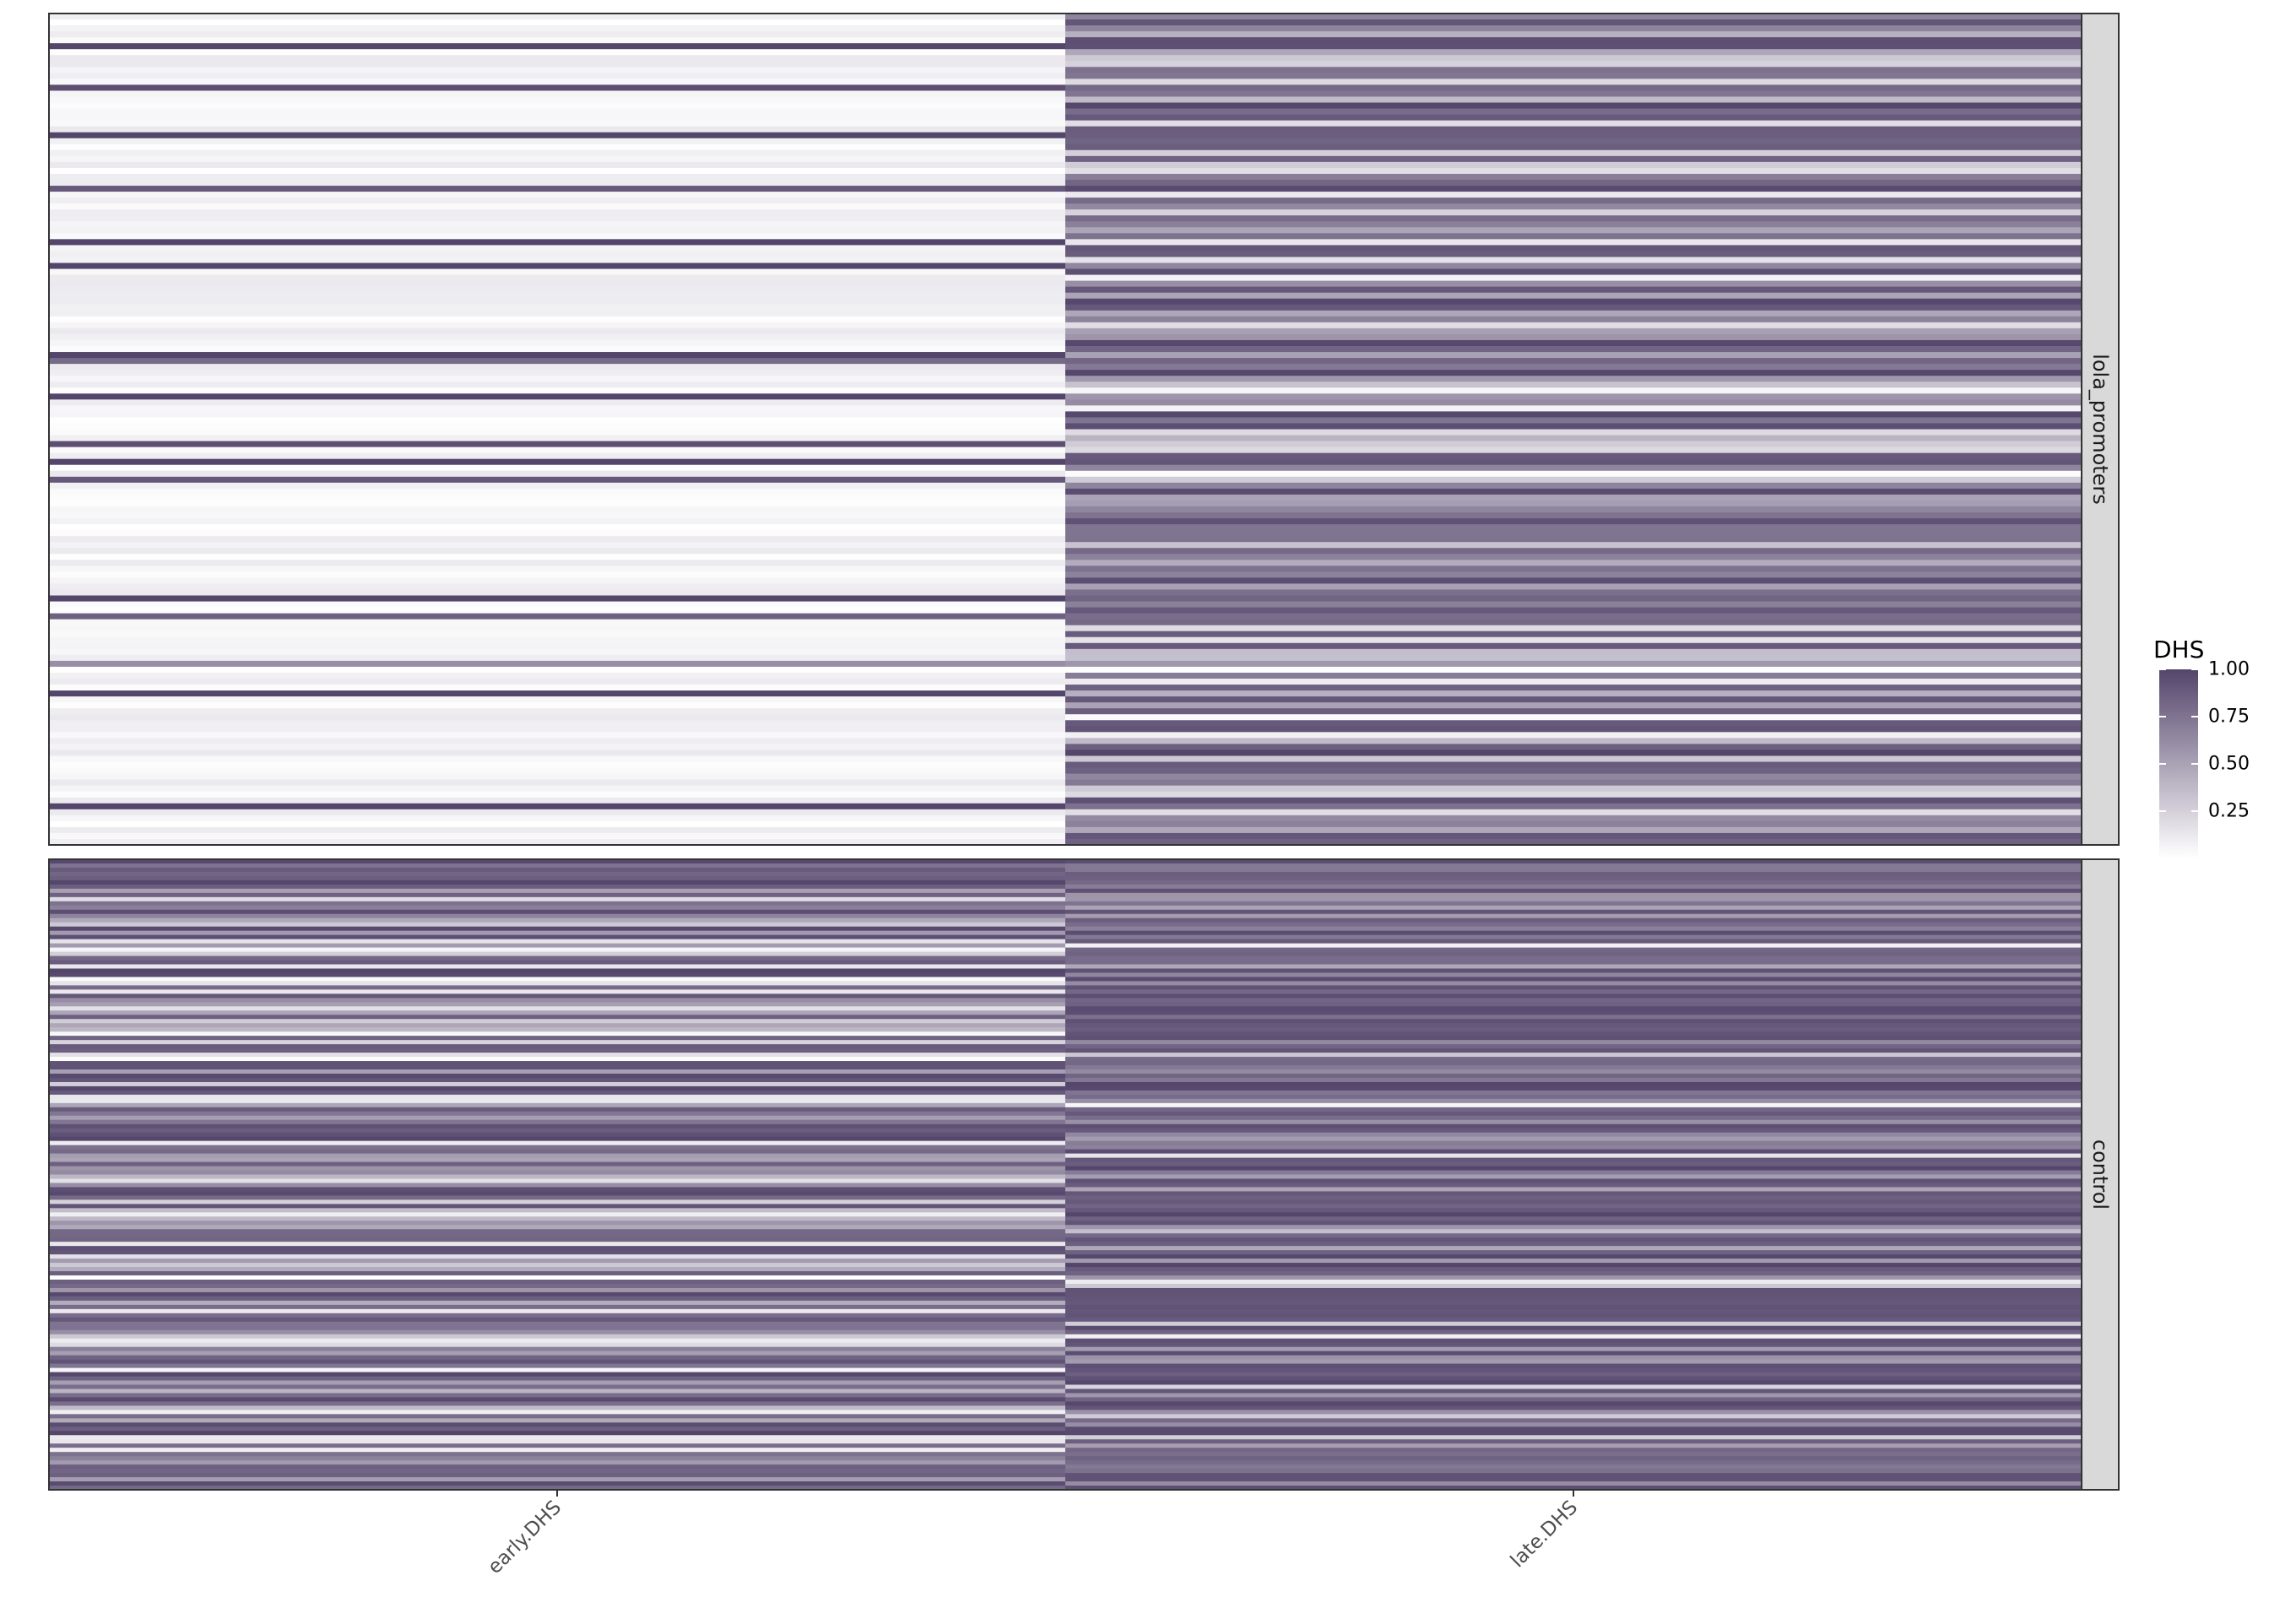 The width and height of the screenshot is (2269, 1624). Describe the element at coordinates (1573, 975) in the screenshot. I see `heatmap-cell-control-late.DHS-27` at that location.